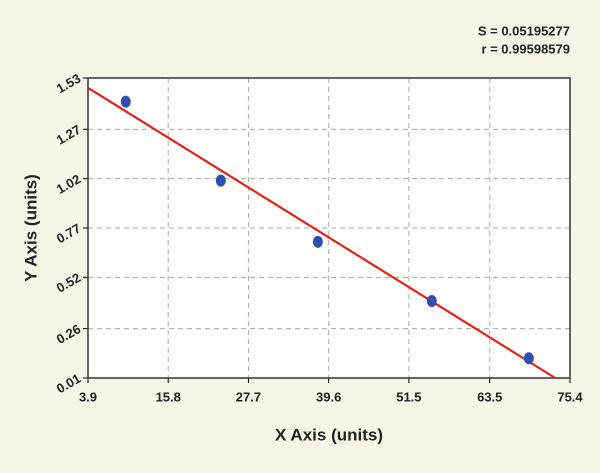 This screenshot has height=473, width=600. What do you see at coordinates (525, 48) in the screenshot?
I see `annotation: r = 0.99598579` at bounding box center [525, 48].